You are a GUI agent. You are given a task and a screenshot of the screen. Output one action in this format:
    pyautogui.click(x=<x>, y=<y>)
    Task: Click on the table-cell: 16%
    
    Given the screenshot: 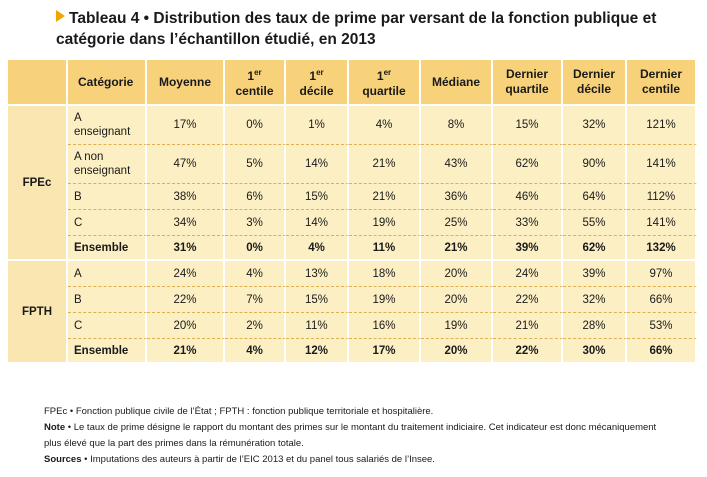 What is the action you would take?
    pyautogui.click(x=385, y=326)
    